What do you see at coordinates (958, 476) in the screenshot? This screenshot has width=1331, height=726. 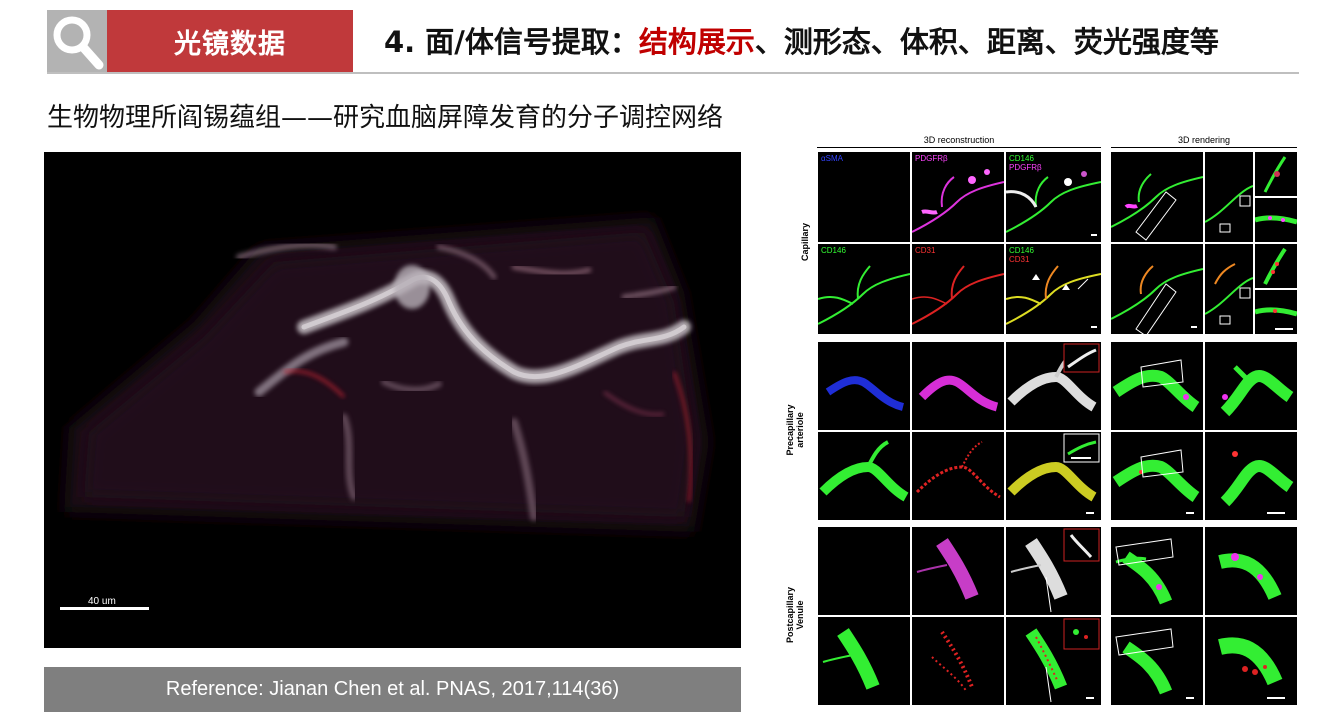 I see `panel-arteriole-cd31` at bounding box center [958, 476].